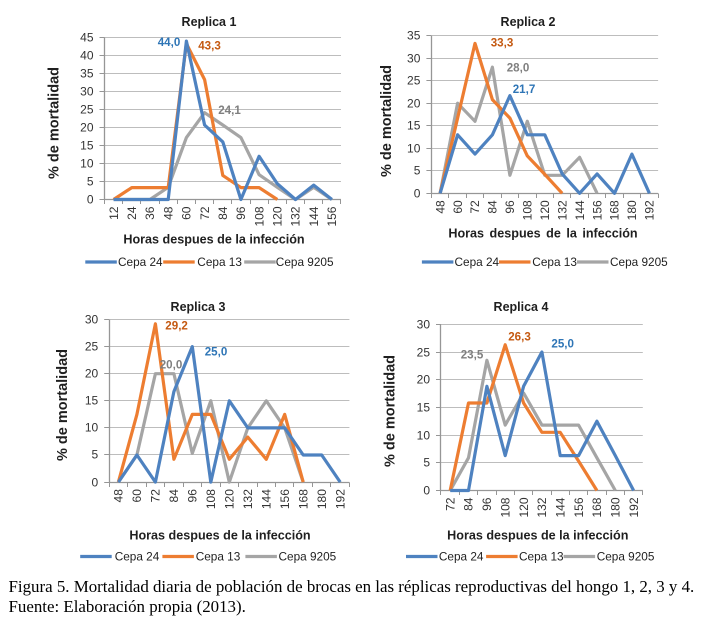  What do you see at coordinates (198, 307) in the screenshot?
I see `svg-text: Replica 3` at bounding box center [198, 307].